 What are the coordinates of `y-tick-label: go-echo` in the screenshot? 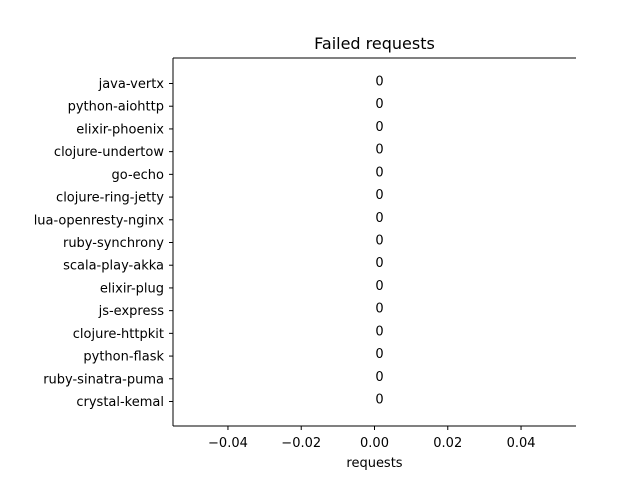 It's located at (138, 175).